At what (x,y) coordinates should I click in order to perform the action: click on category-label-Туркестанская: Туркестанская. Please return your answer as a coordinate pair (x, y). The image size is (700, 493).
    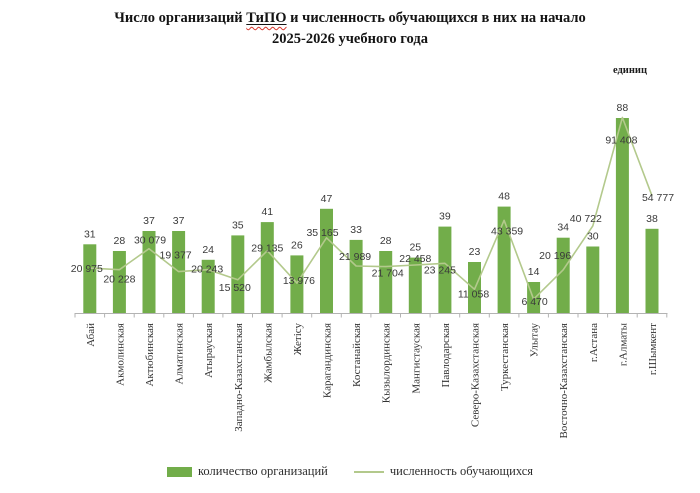
    Looking at the image, I should click on (505, 357).